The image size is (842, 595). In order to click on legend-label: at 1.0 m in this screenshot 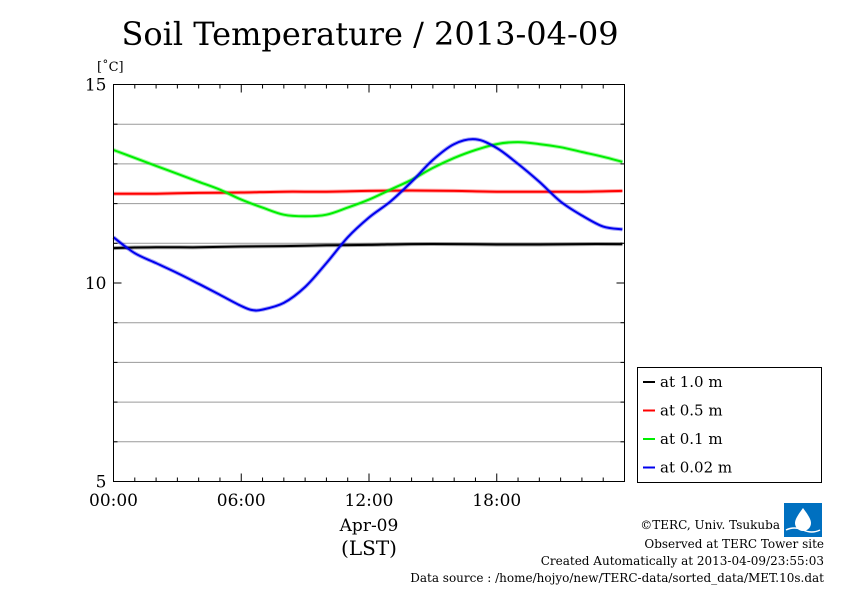, I will do `click(691, 382)`.